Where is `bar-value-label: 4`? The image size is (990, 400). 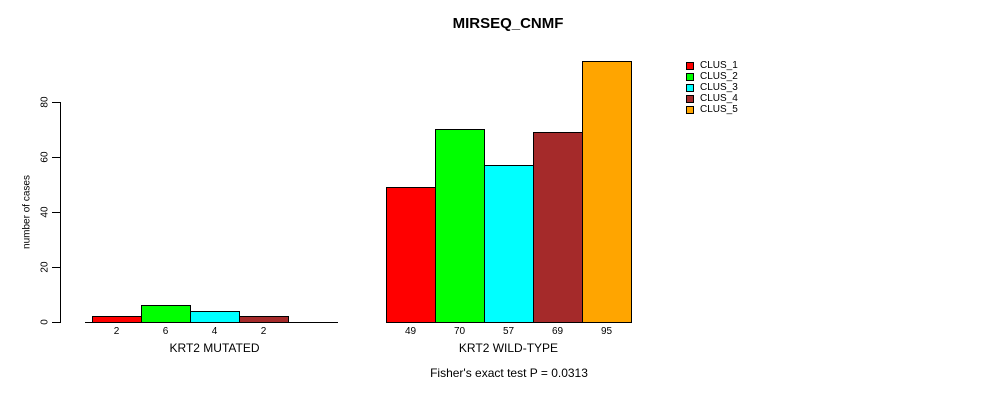 bar-value-label: 4 is located at coordinates (214, 331).